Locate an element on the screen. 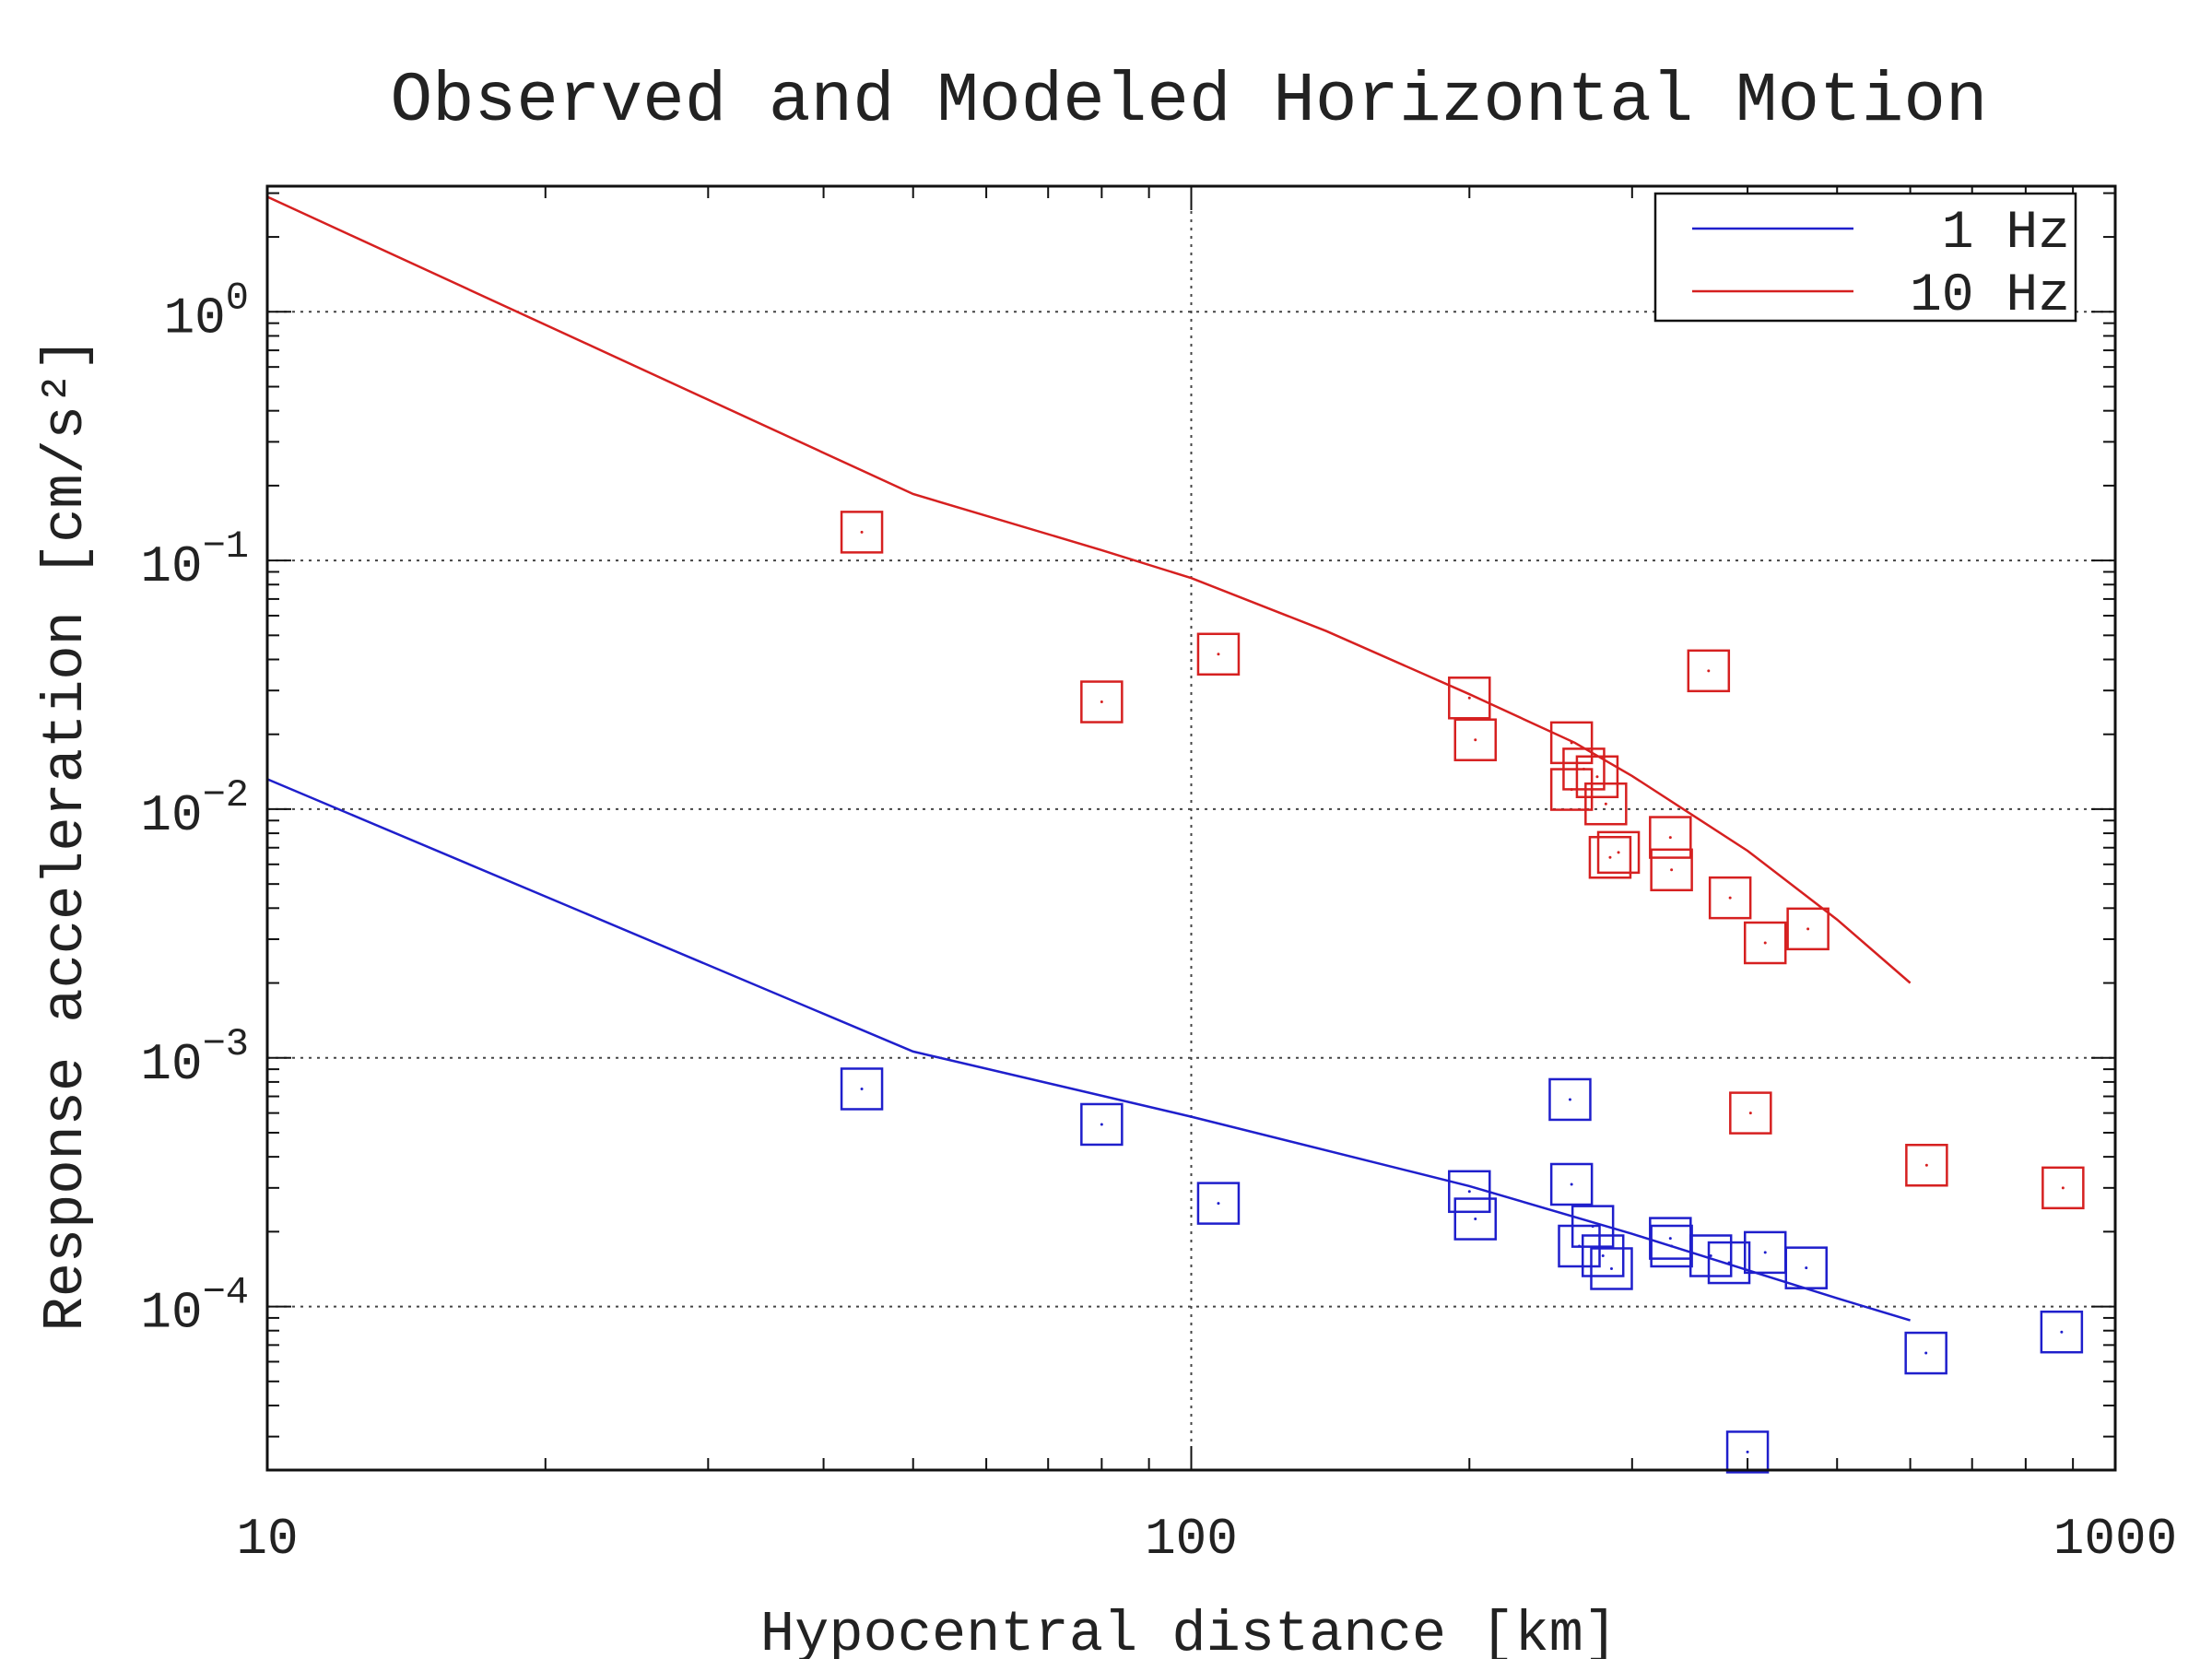 Image resolution: width=2212 pixels, height=1659 pixels. y-tick-label: 10⁻³ is located at coordinates (194, 1058).